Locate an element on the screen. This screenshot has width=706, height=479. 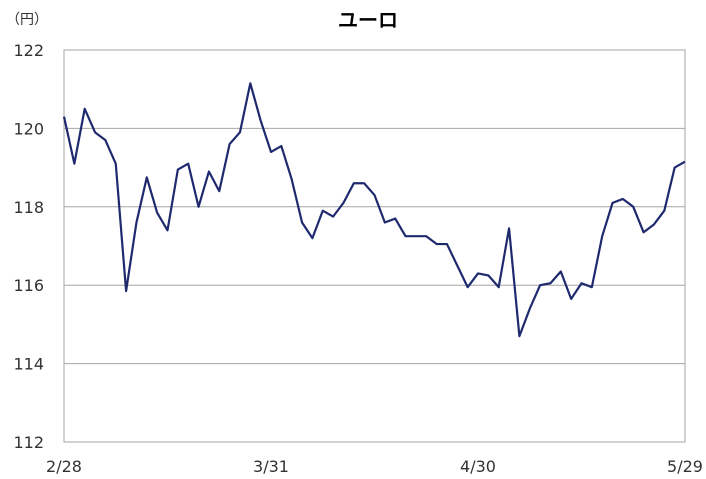
x-axis-ticks: 2/28 3/31 4/30 5/29 is located at coordinates (374, 466).